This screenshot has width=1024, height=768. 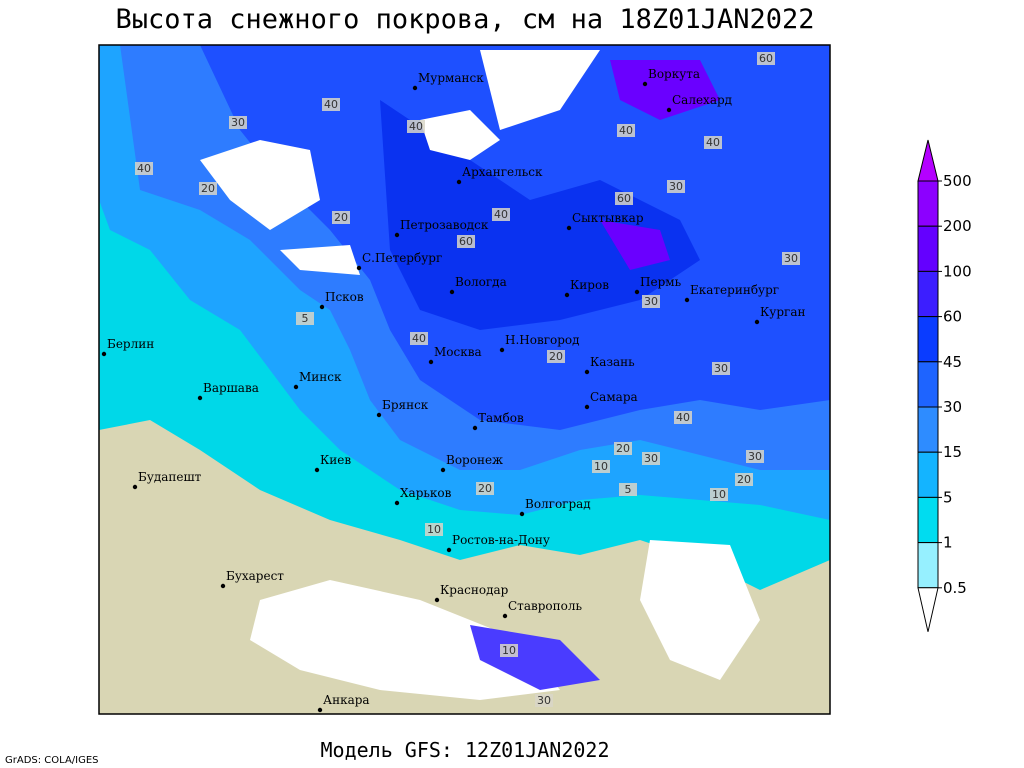 I want to click on city-label: Бухарест, so click(x=255, y=576).